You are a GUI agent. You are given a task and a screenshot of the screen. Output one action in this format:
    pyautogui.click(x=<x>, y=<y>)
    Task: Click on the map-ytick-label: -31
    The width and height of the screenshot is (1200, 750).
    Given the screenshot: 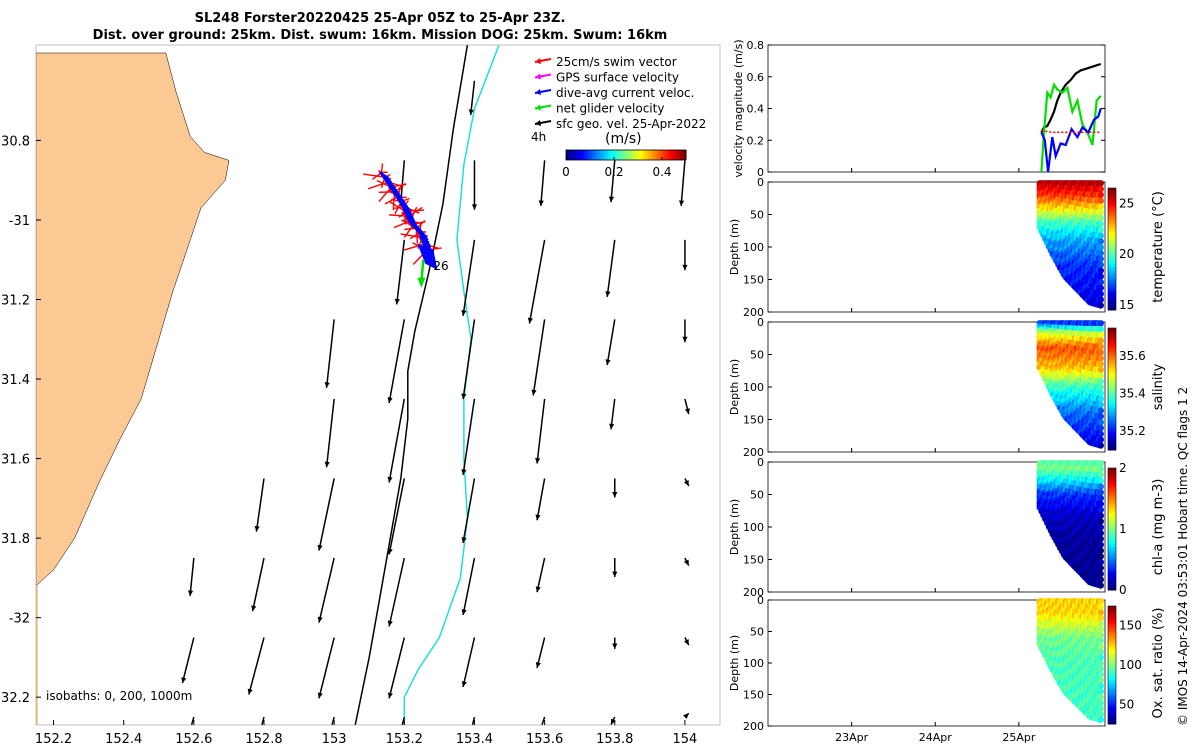 What is the action you would take?
    pyautogui.click(x=19, y=221)
    